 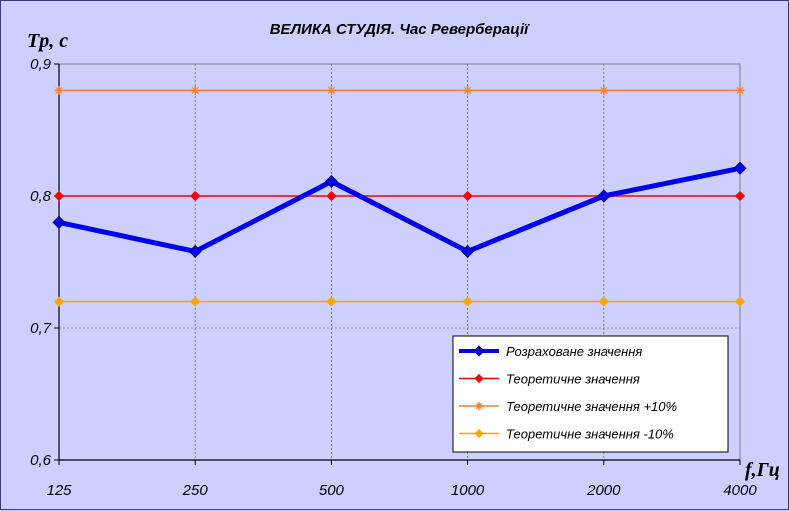 I want to click on x-tick-label: 250, so click(x=195, y=490).